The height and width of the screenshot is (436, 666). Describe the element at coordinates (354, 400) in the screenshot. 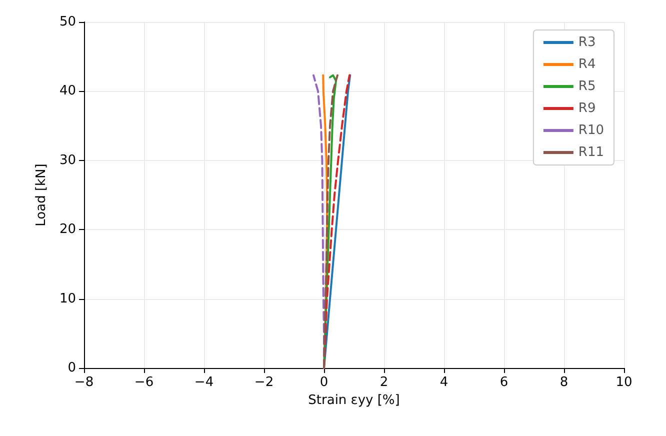

I see `x-axis-title: Strain εyy [%]` at that location.